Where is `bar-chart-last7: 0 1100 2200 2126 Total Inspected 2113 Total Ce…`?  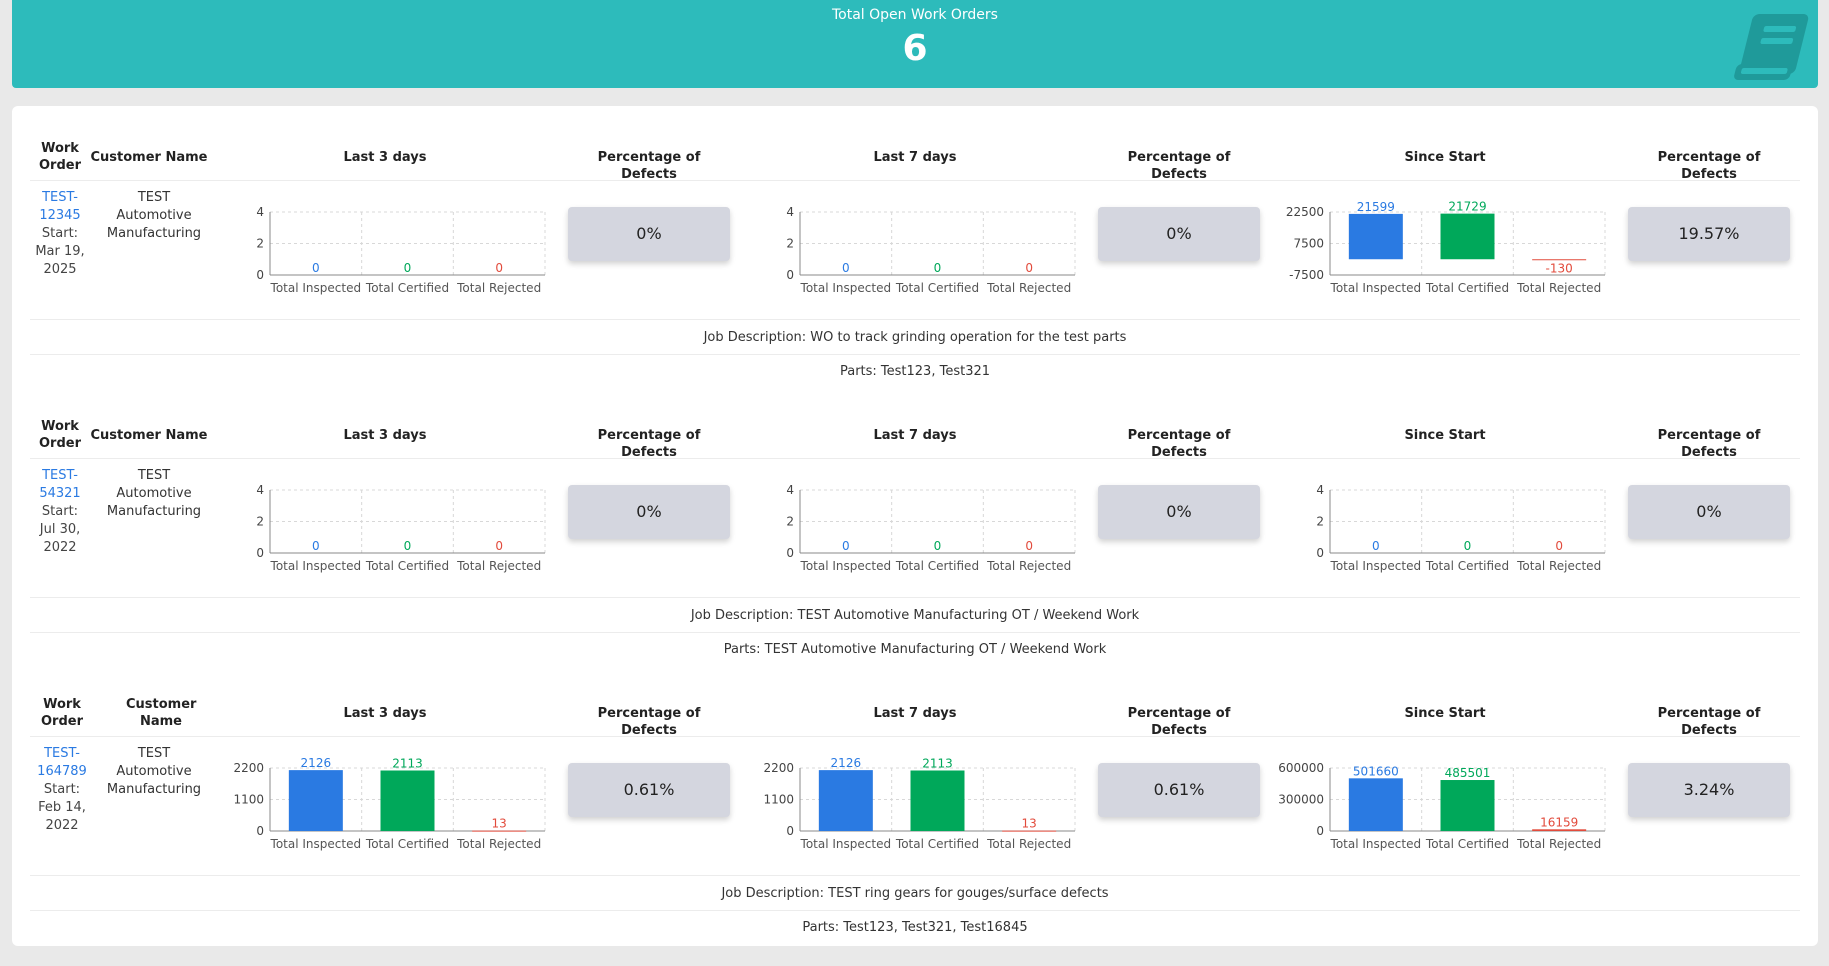 bar-chart-last7: 0 1100 2200 2126 Total Inspected 2113 Total Ce… is located at coordinates (915, 797).